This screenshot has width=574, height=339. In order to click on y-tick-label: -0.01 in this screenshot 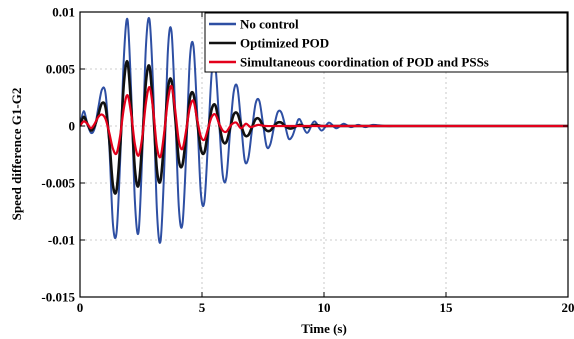, I will do `click(61, 240)`.